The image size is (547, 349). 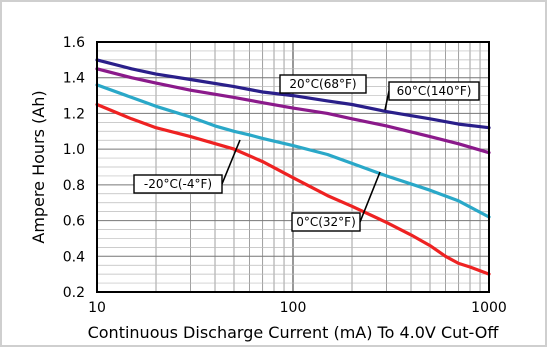 I want to click on annotation-label: 60°C(140°F), so click(x=434, y=91).